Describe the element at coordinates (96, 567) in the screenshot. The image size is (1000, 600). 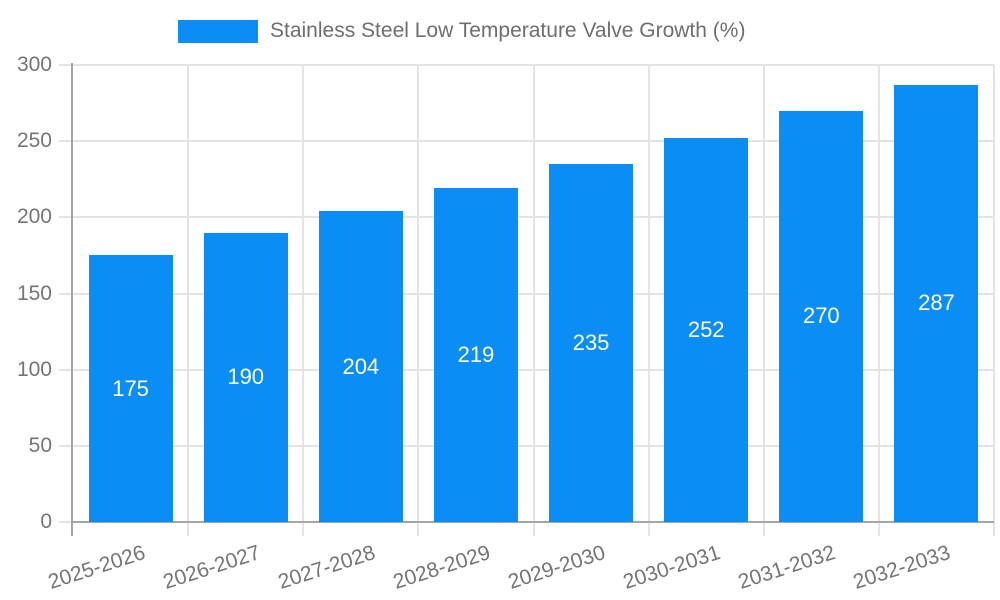
I see `x-tick-label: 2025-2026` at that location.